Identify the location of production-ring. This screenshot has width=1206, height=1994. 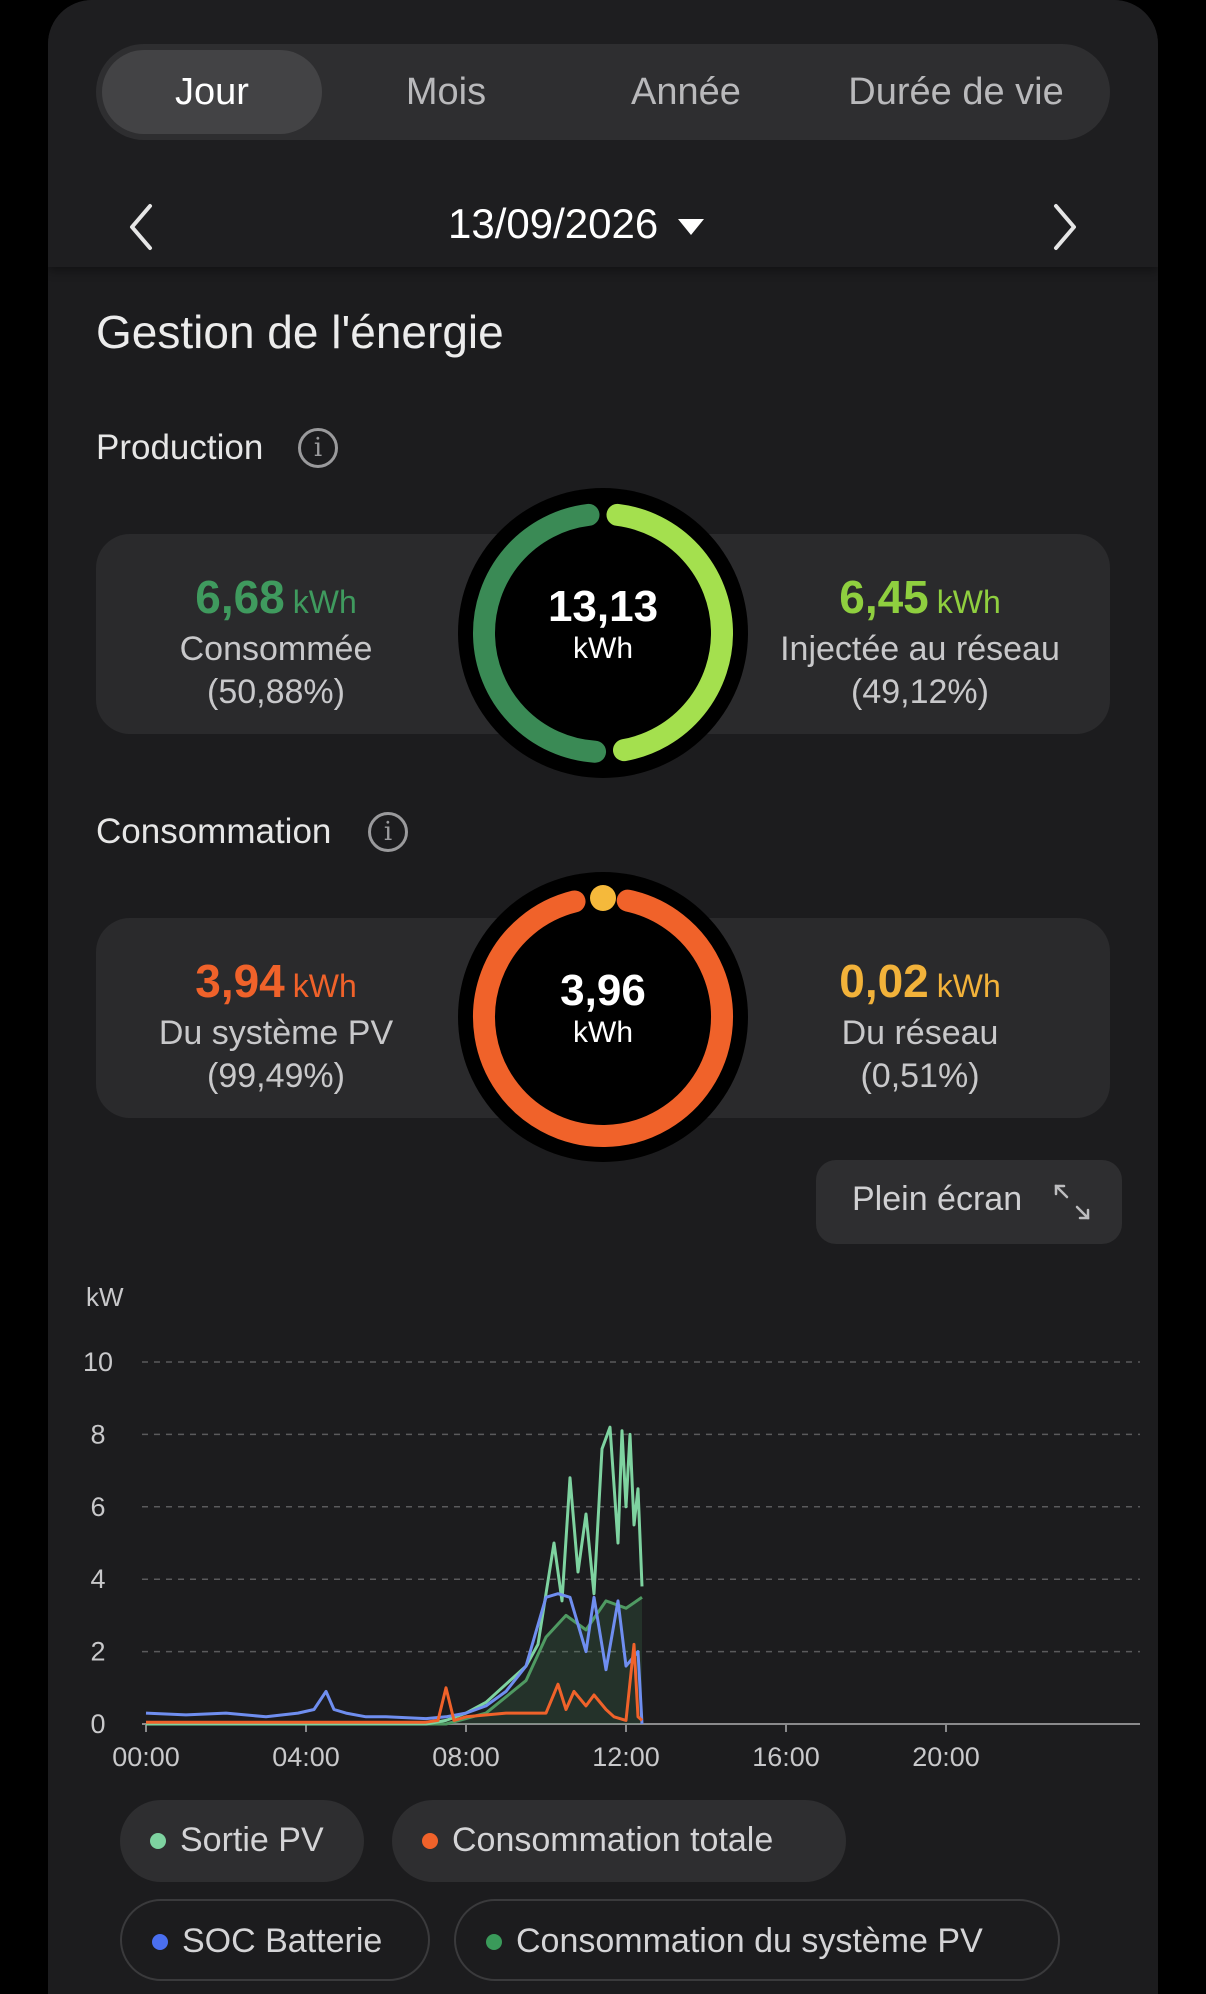
(603, 633).